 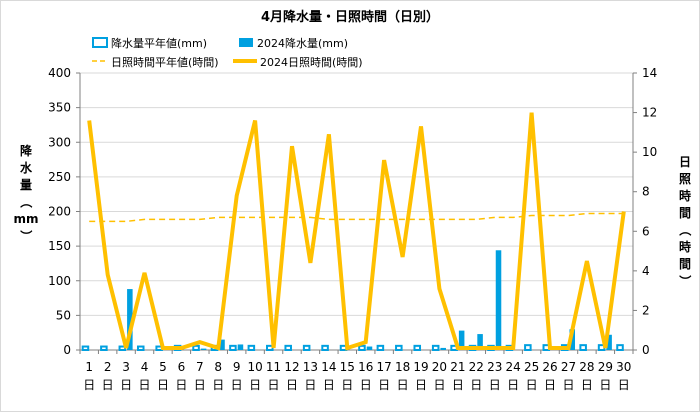 I want to click on right-tick-label: 14, so click(x=649, y=73).